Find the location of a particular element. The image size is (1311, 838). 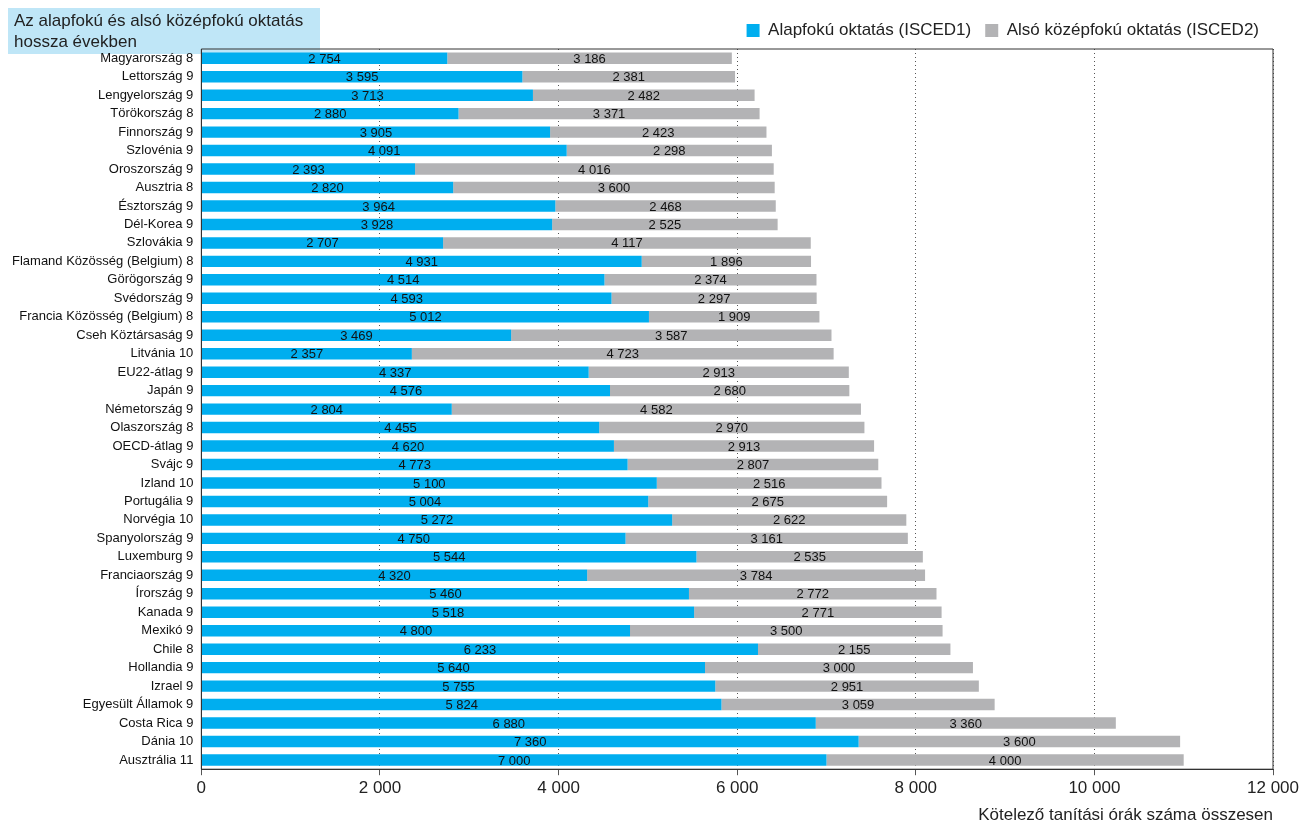

data-label: 5 755 is located at coordinates (458, 686).